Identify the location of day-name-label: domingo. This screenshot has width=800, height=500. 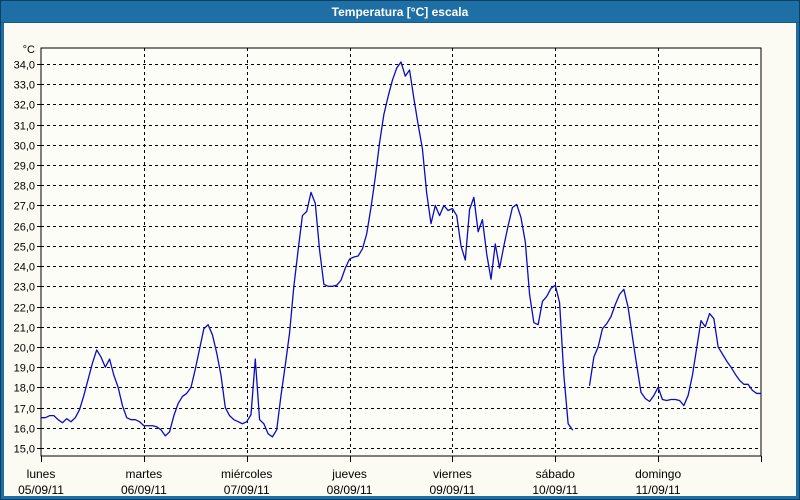
(658, 474).